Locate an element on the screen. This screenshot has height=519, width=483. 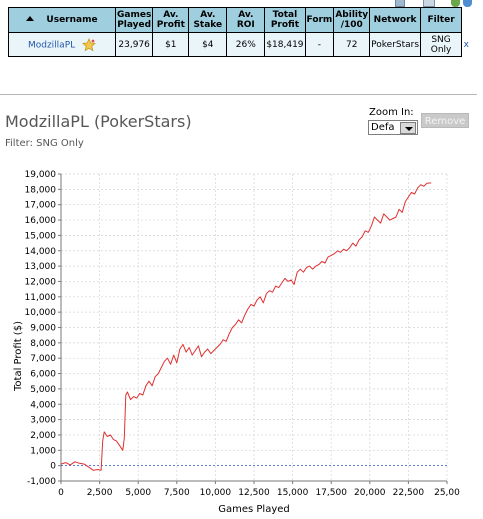
sort-arrow-icon is located at coordinates (30, 18).